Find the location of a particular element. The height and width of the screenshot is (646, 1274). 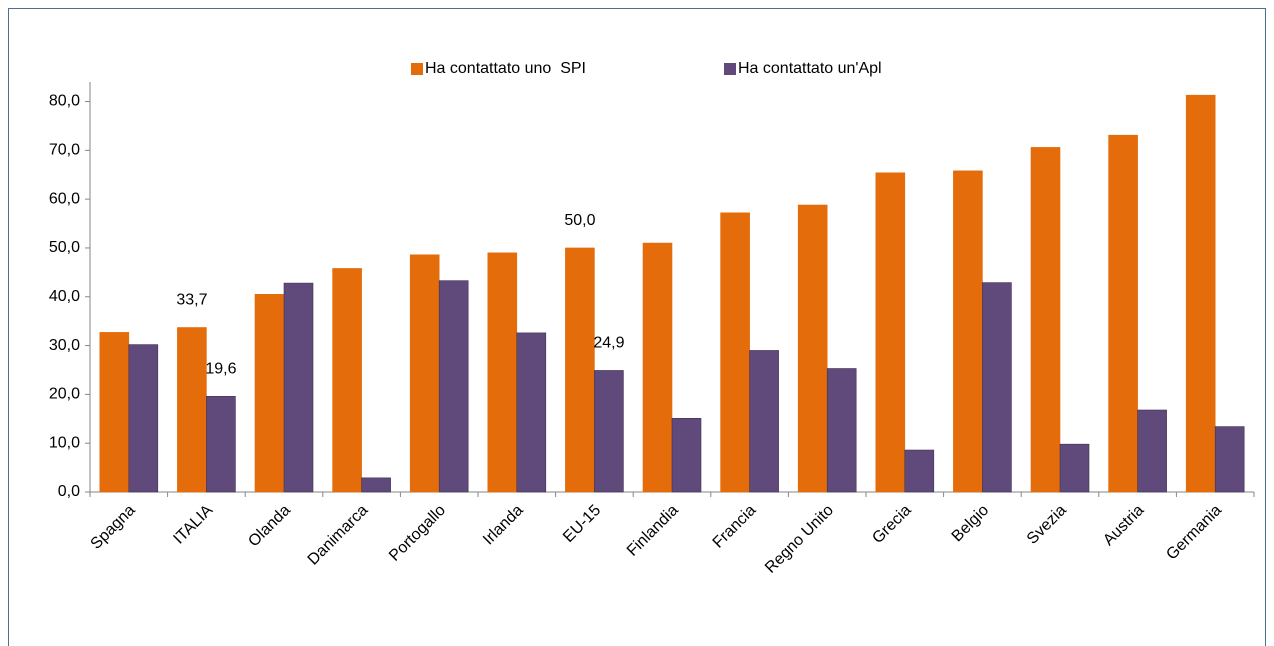

y-tick-label: 50,0 is located at coordinates (64, 247).